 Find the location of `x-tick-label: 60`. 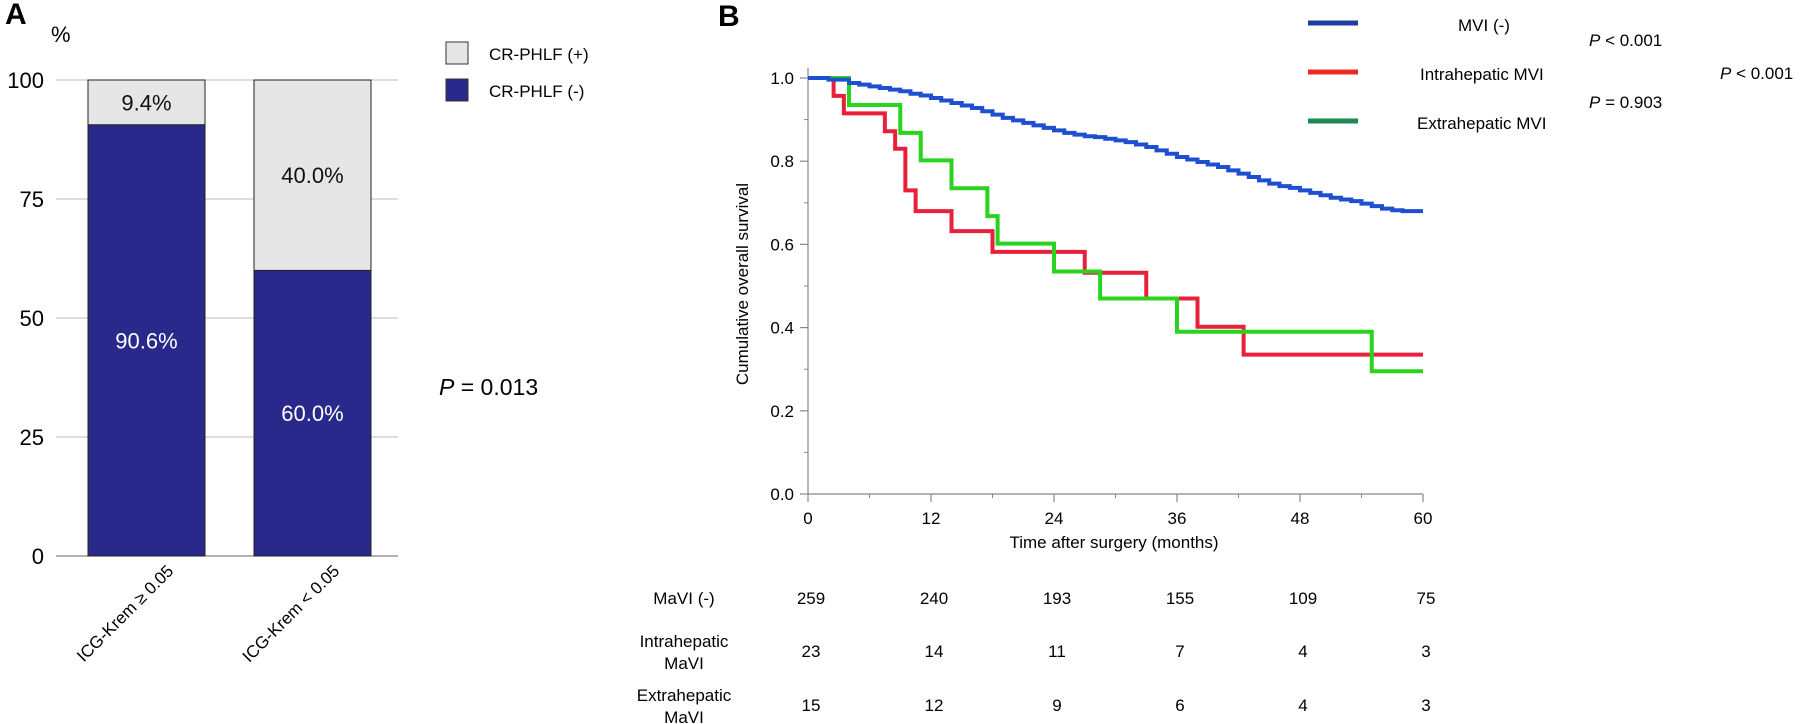

x-tick-label: 60 is located at coordinates (1423, 518).